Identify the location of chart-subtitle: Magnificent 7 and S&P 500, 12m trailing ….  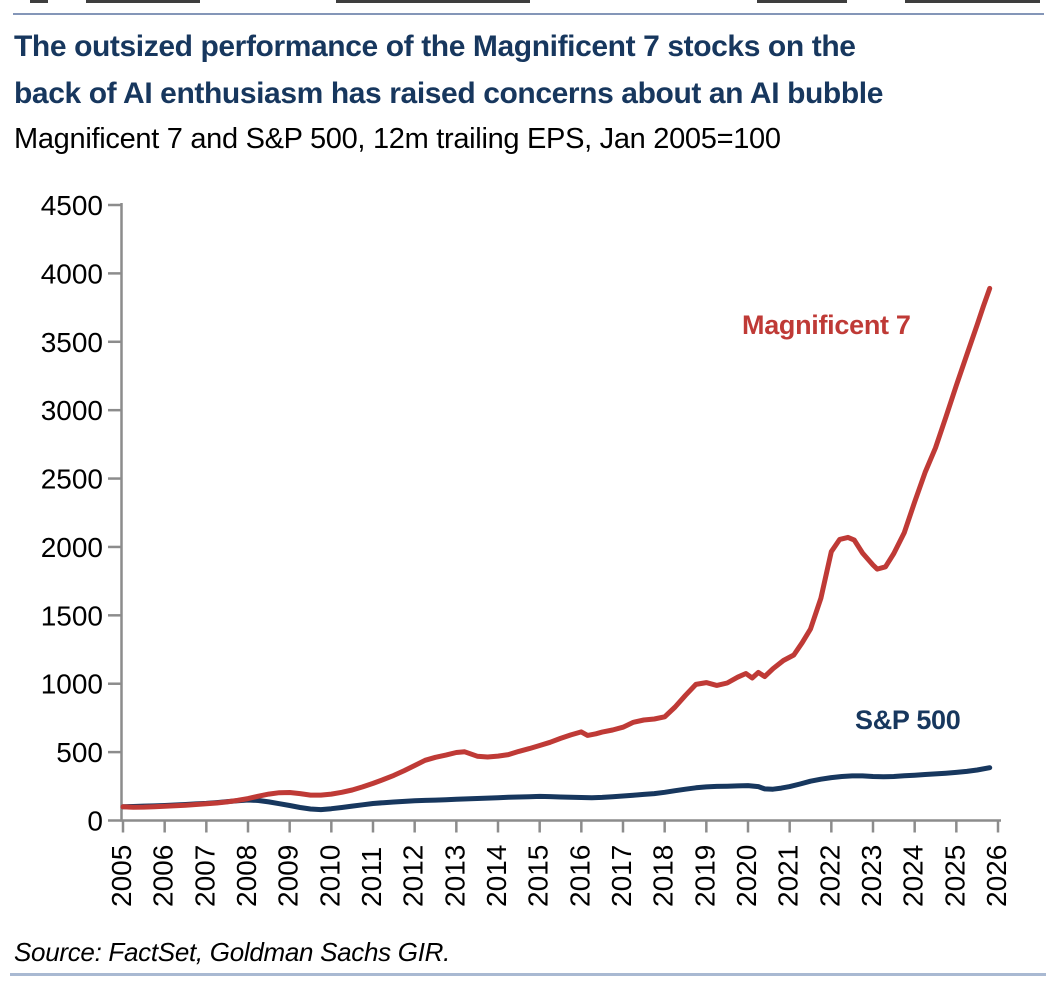
(397, 139).